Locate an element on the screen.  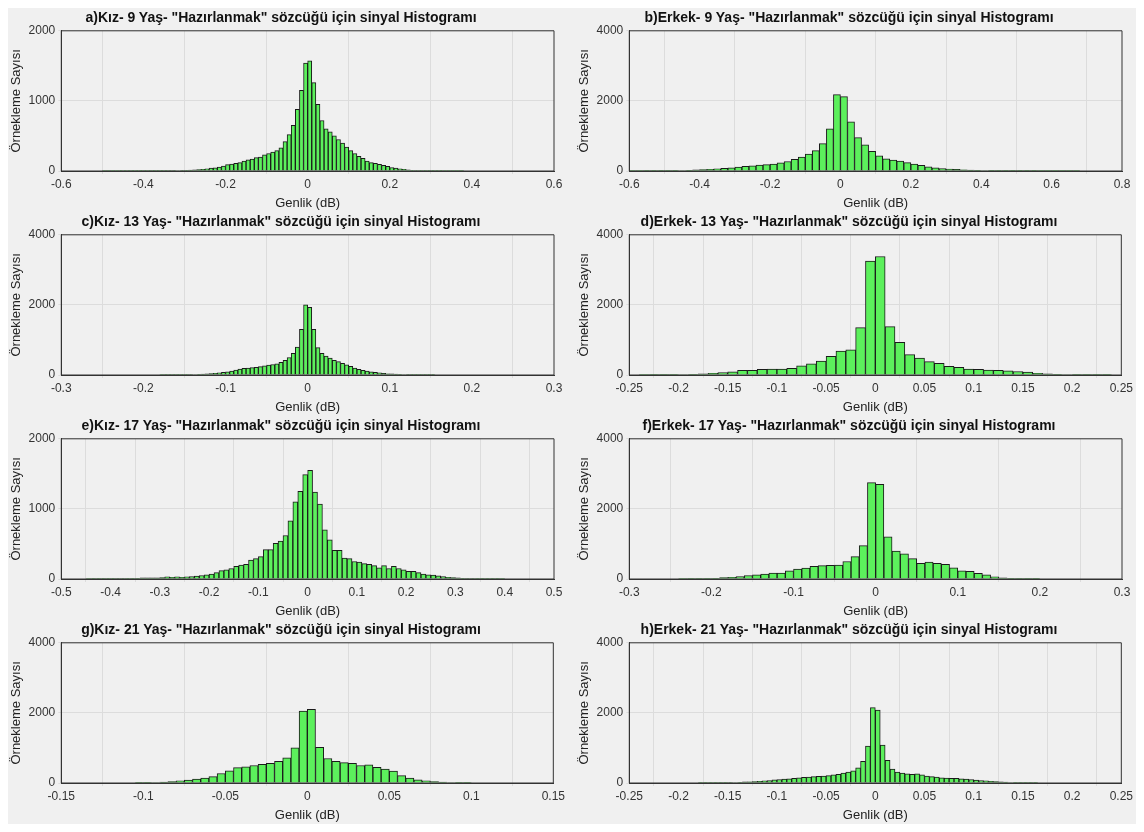
x-tick-label: -0.5 is located at coordinates (61, 591).